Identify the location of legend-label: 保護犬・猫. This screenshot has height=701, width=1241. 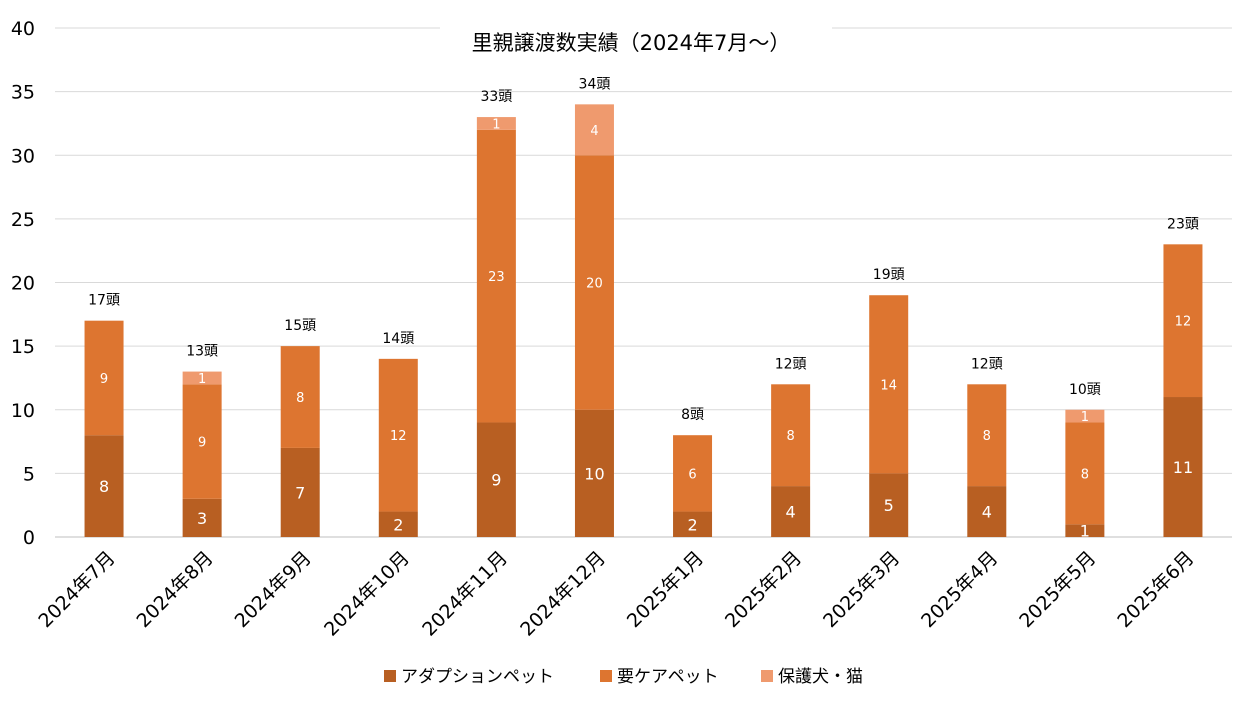
(820, 677).